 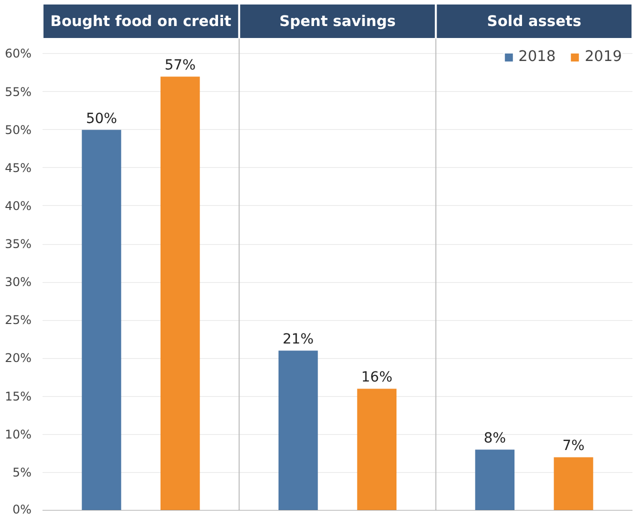 I want to click on data-label: 8%, so click(x=495, y=438).